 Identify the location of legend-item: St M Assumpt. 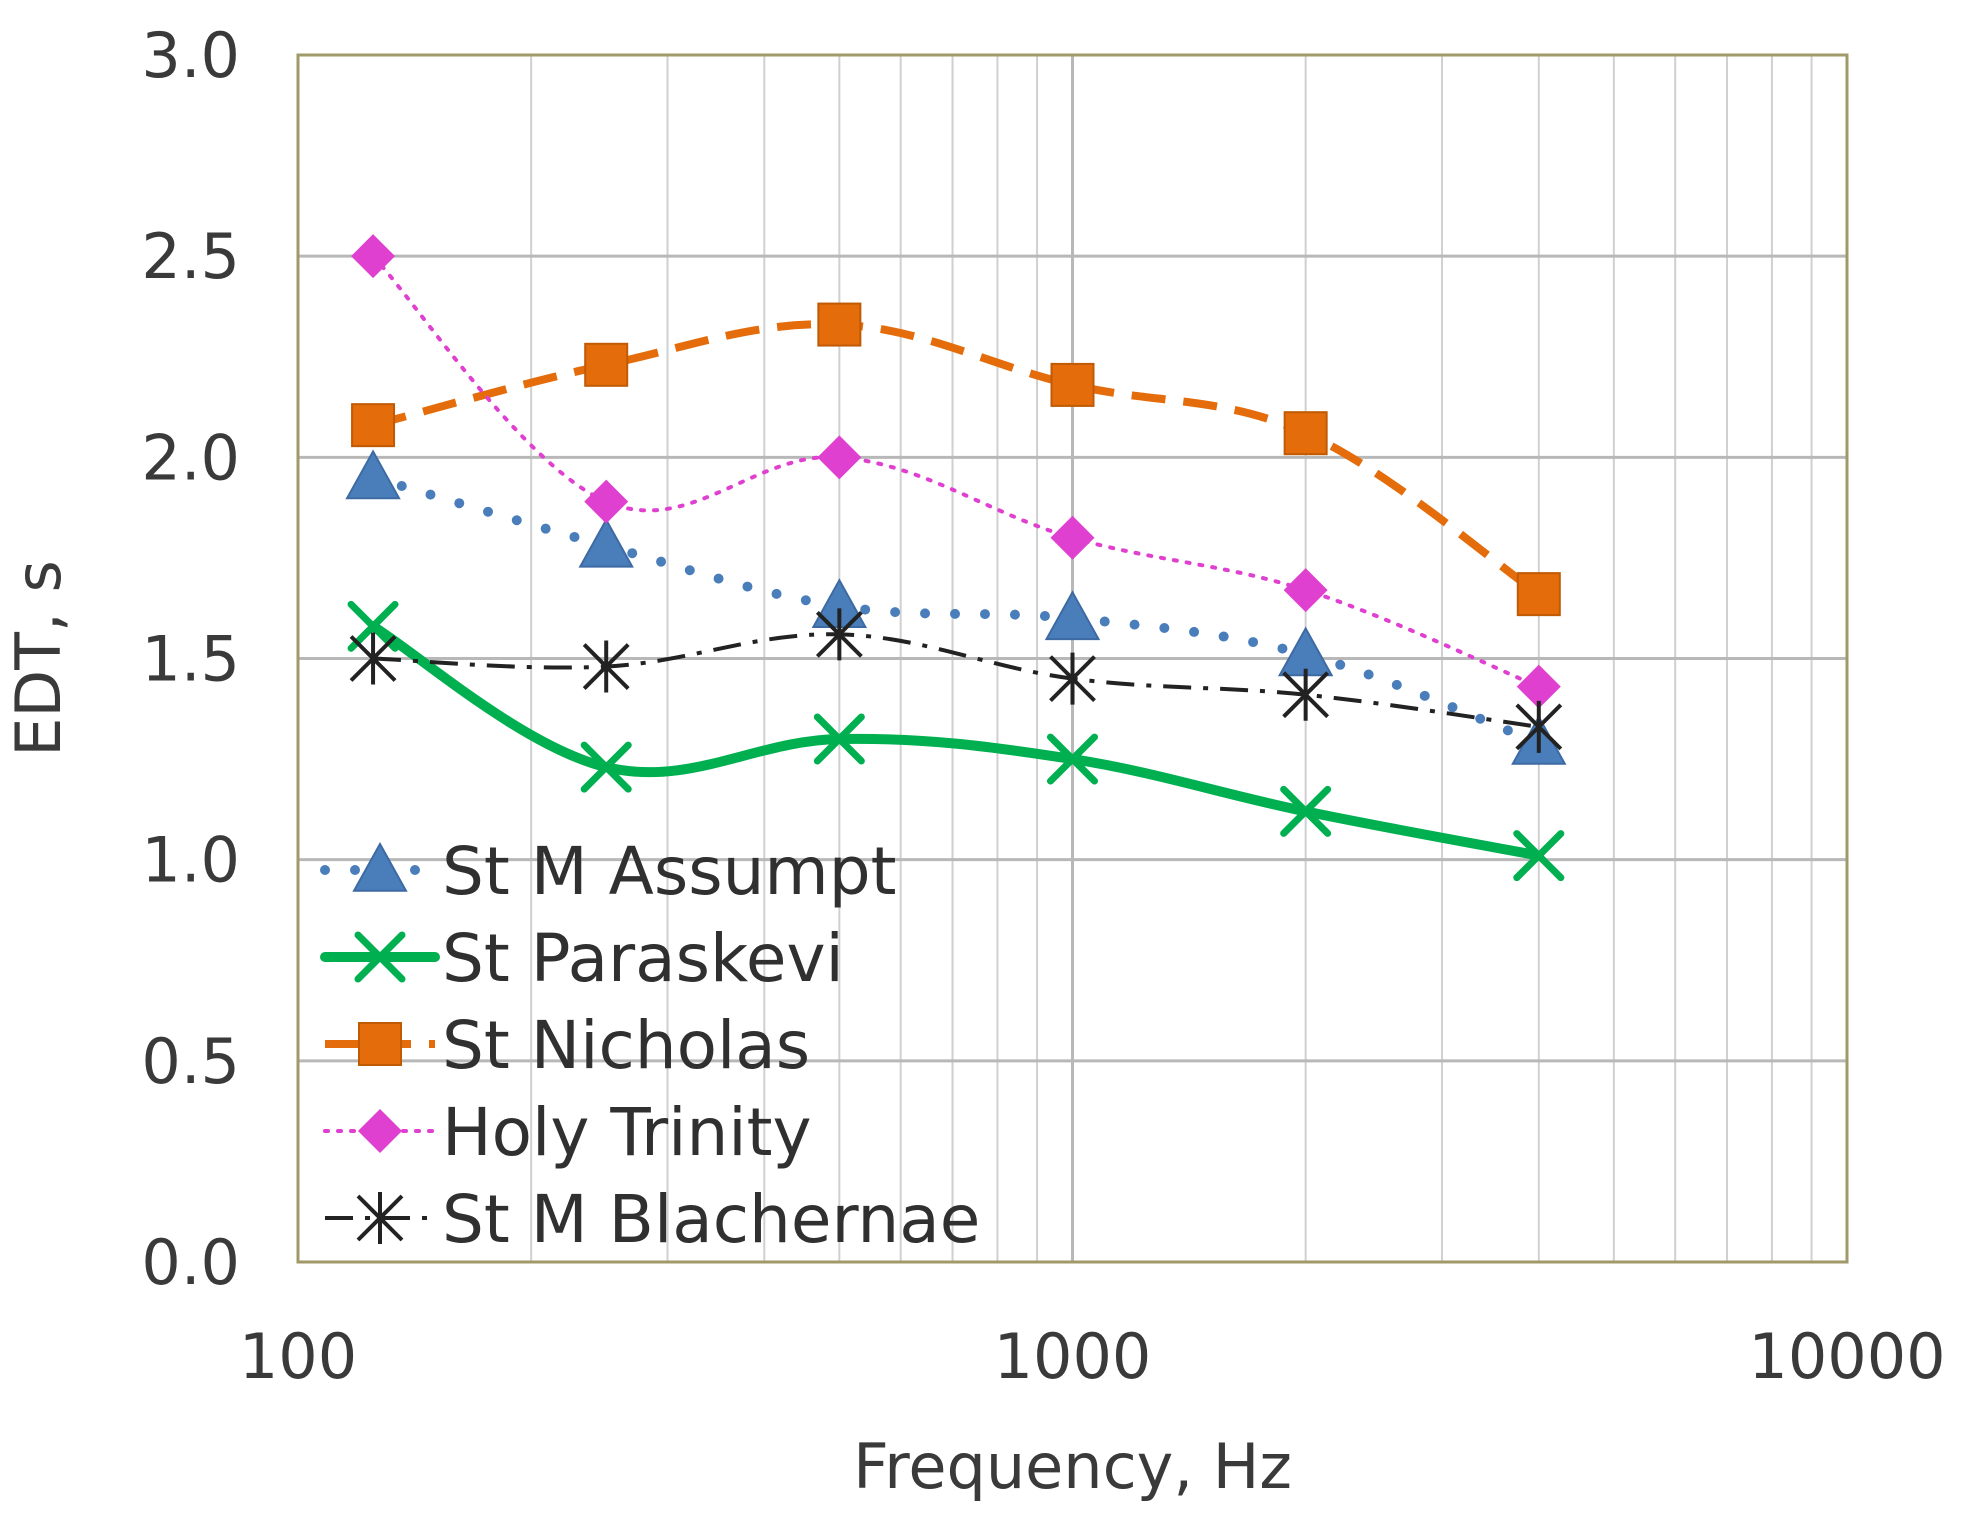
(608, 871).